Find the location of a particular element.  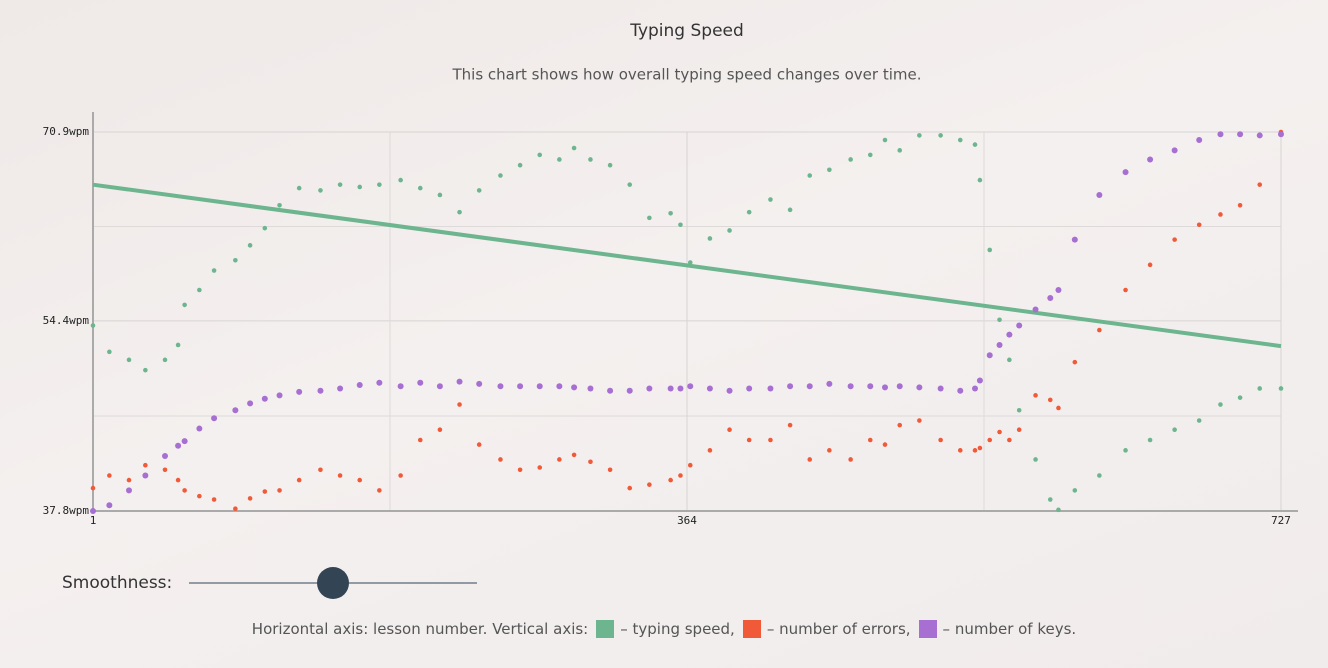

slider-thumb is located at coordinates (333, 583).